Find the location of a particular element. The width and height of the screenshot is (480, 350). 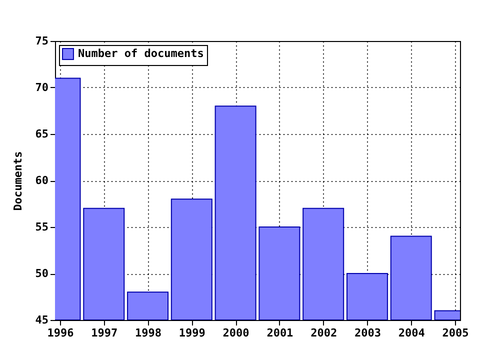

x-tick-label: 1999 is located at coordinates (192, 333).